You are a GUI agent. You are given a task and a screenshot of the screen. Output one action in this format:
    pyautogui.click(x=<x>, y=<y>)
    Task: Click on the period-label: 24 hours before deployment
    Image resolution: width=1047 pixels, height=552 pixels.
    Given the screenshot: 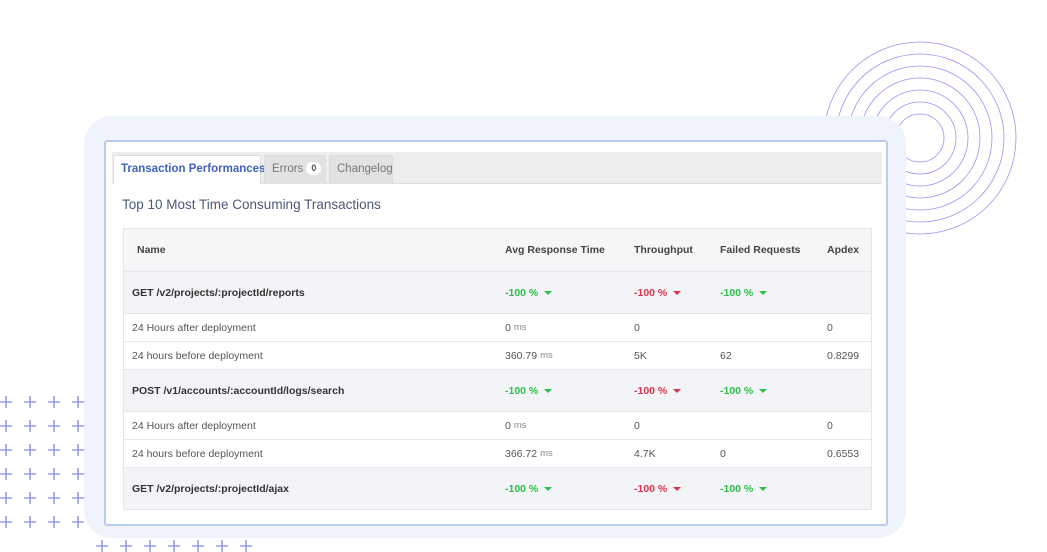 What is the action you would take?
    pyautogui.click(x=197, y=355)
    